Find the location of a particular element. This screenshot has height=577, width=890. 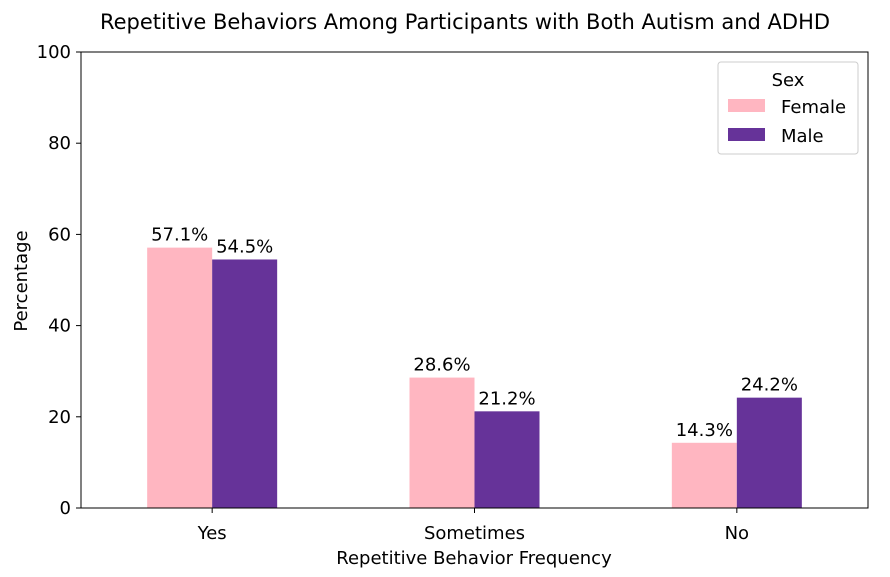

legend-swatch-female is located at coordinates (746, 105).